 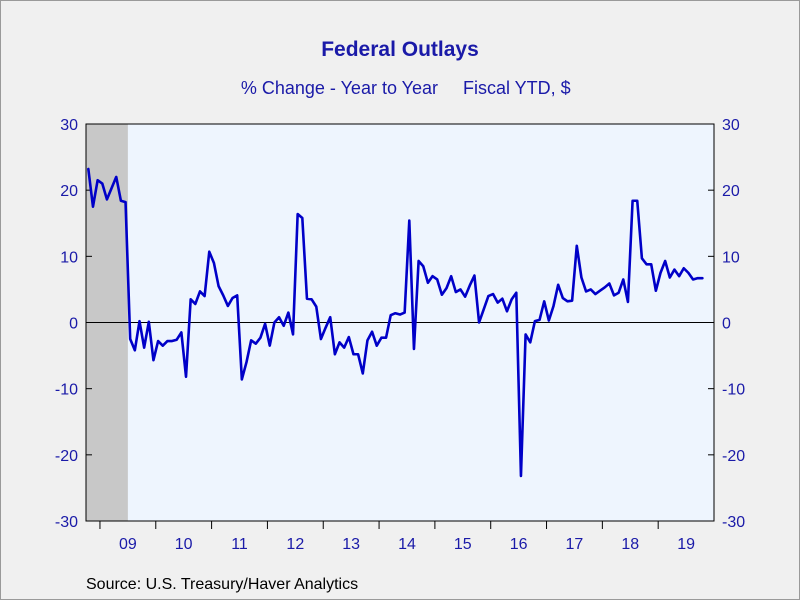 What do you see at coordinates (73, 324) in the screenshot?
I see `y-tick-label-left: 0` at bounding box center [73, 324].